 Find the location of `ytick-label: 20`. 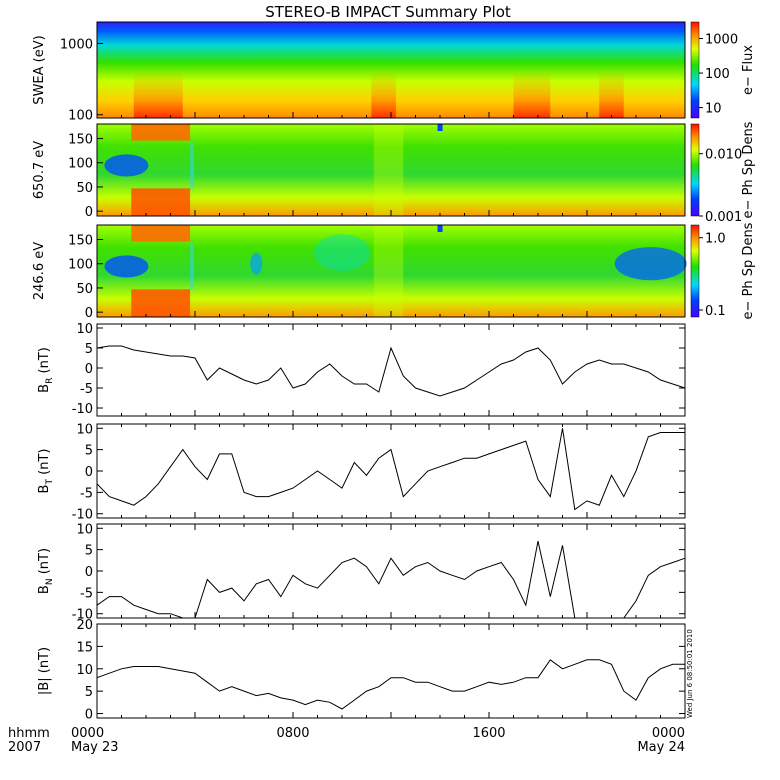

ytick-label: 20 is located at coordinates (84, 625).